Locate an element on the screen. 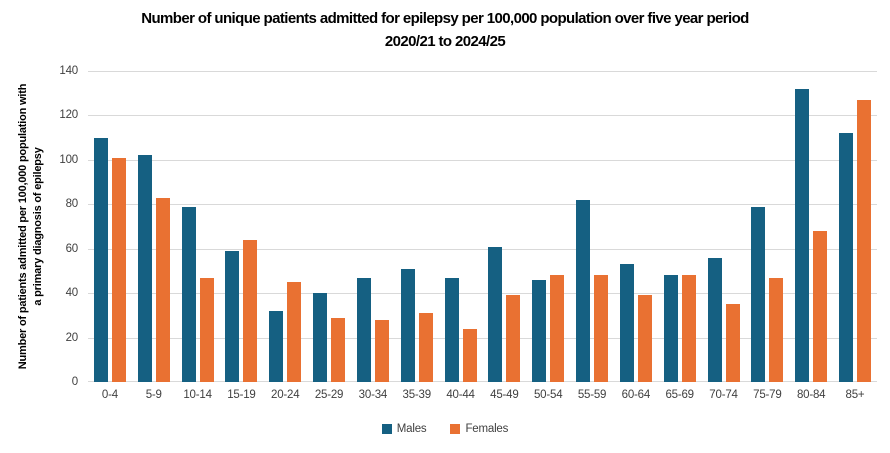 The height and width of the screenshot is (453, 890). legend-swatch-females is located at coordinates (455, 429).